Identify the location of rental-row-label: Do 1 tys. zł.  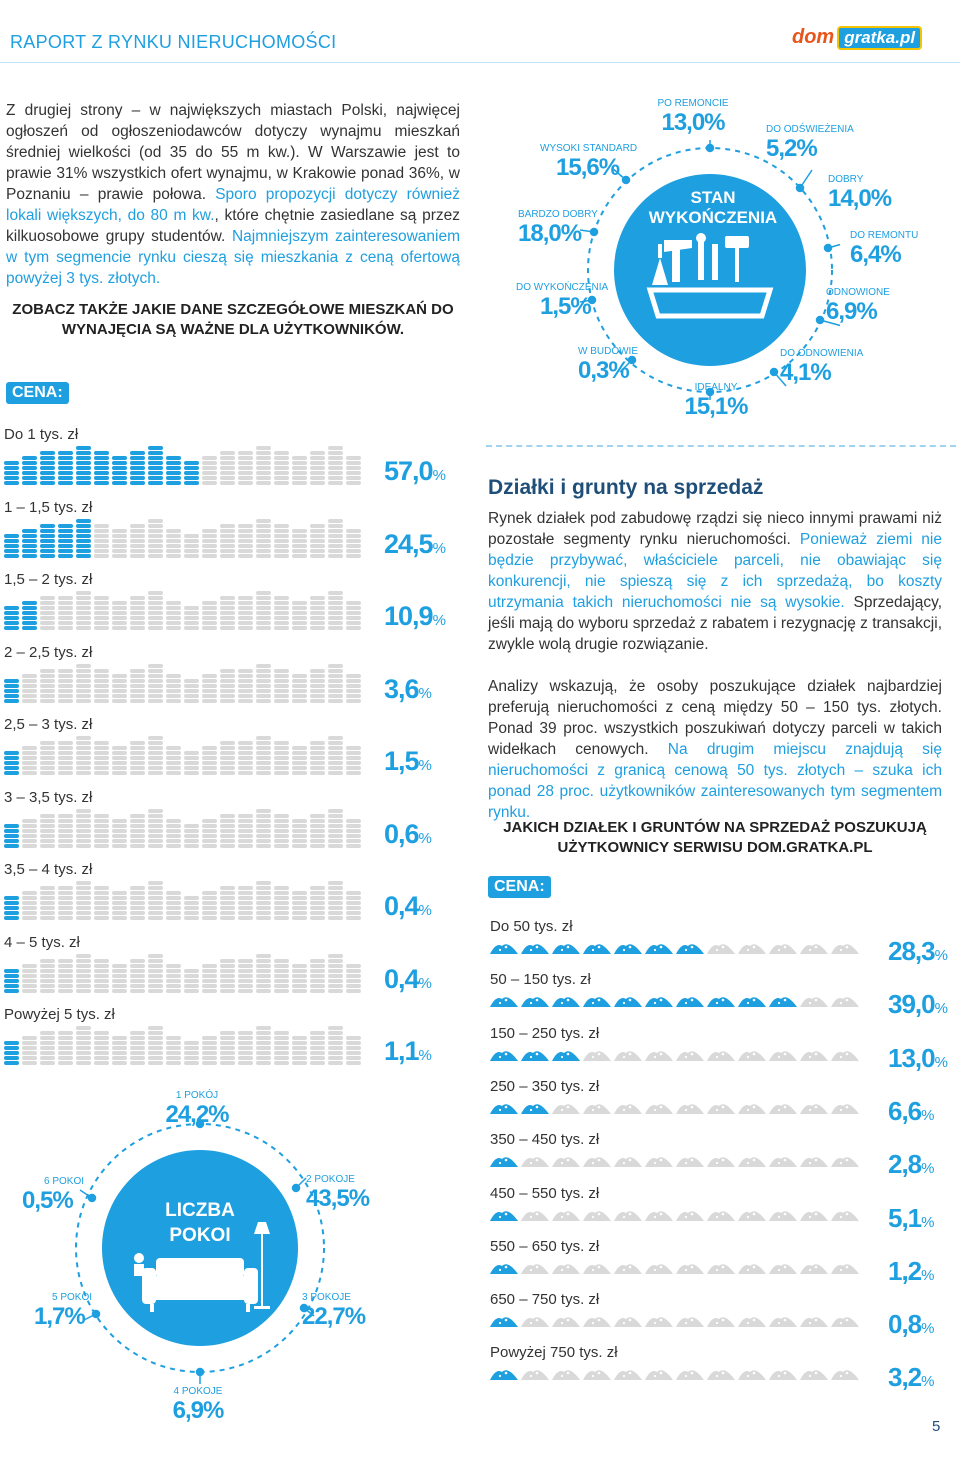
(41, 434).